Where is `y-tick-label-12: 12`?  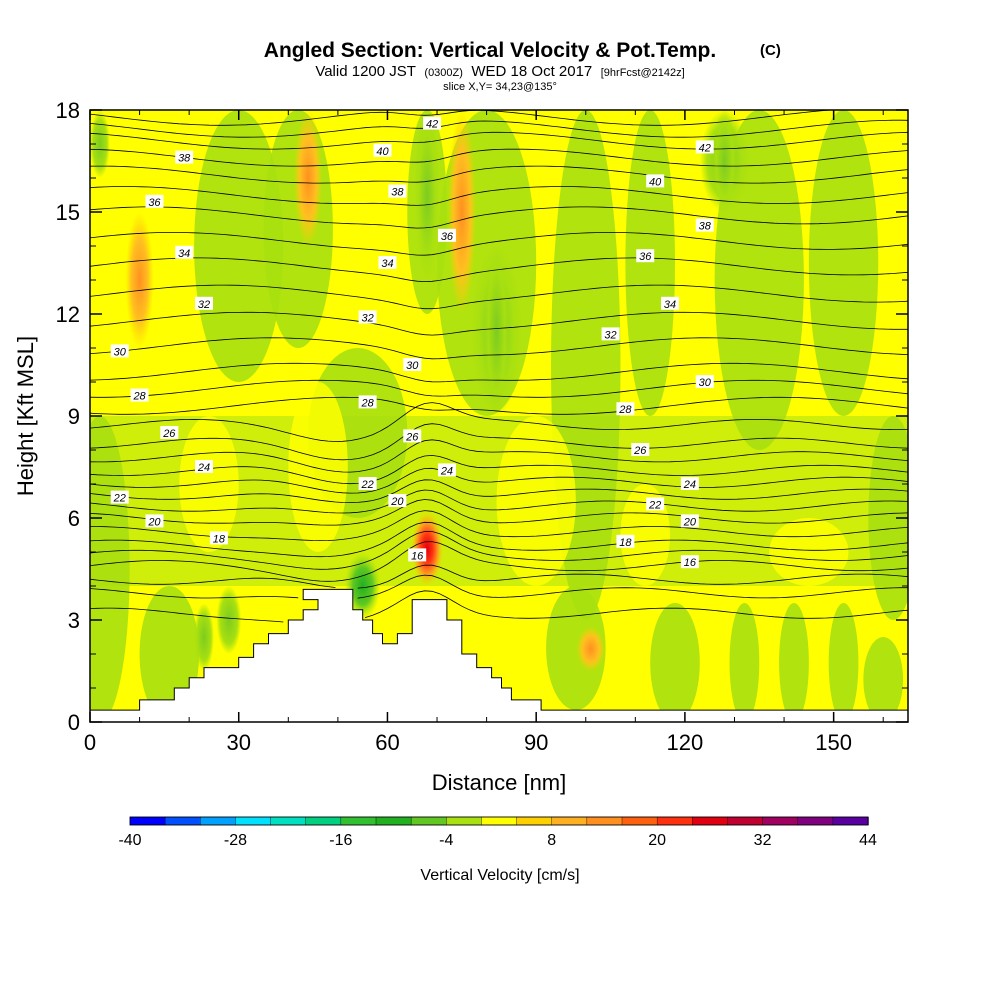
y-tick-label-12: 12 is located at coordinates (68, 314).